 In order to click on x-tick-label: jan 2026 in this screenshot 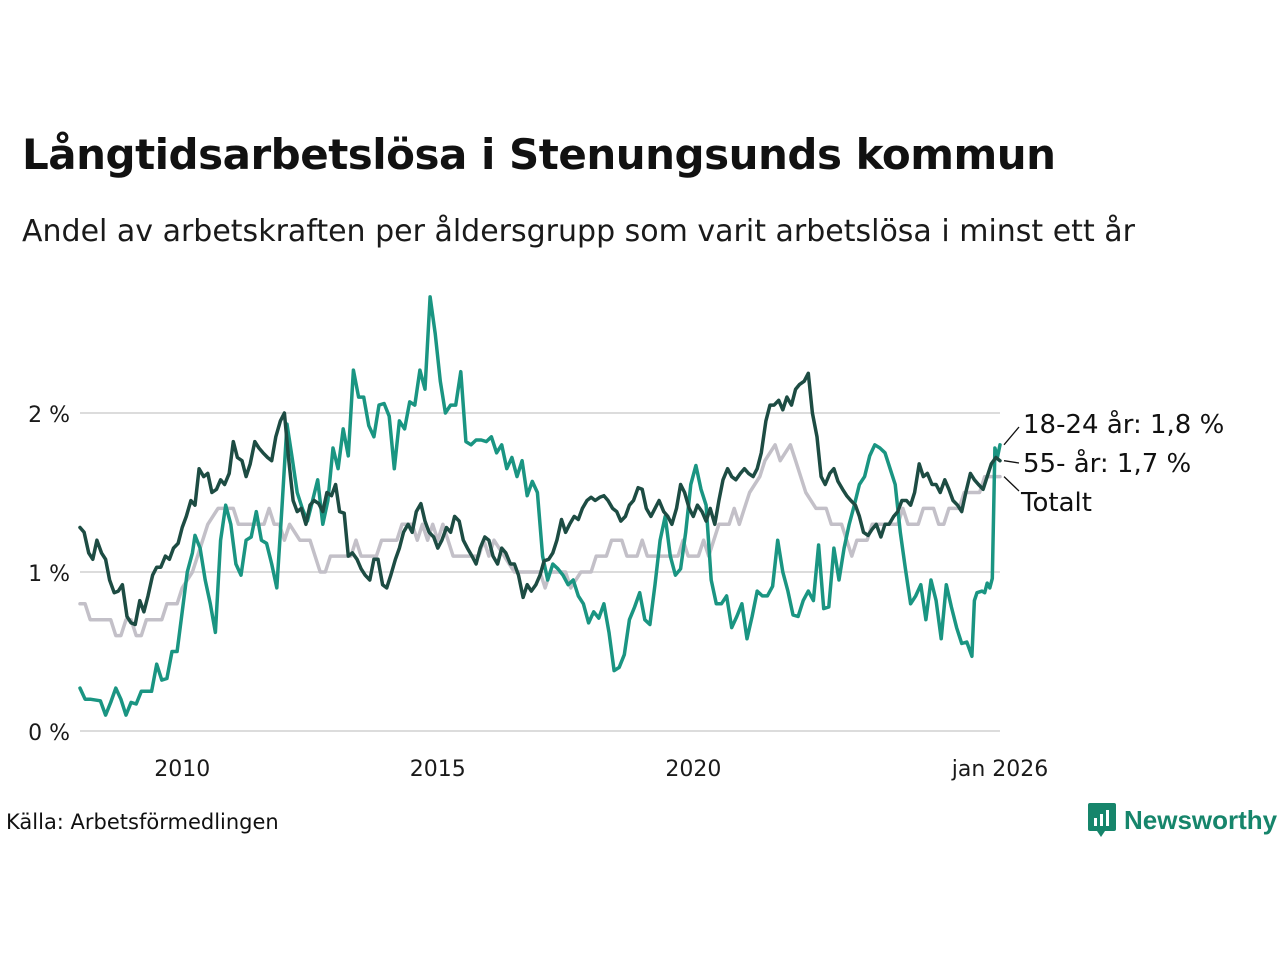, I will do `click(1000, 769)`.